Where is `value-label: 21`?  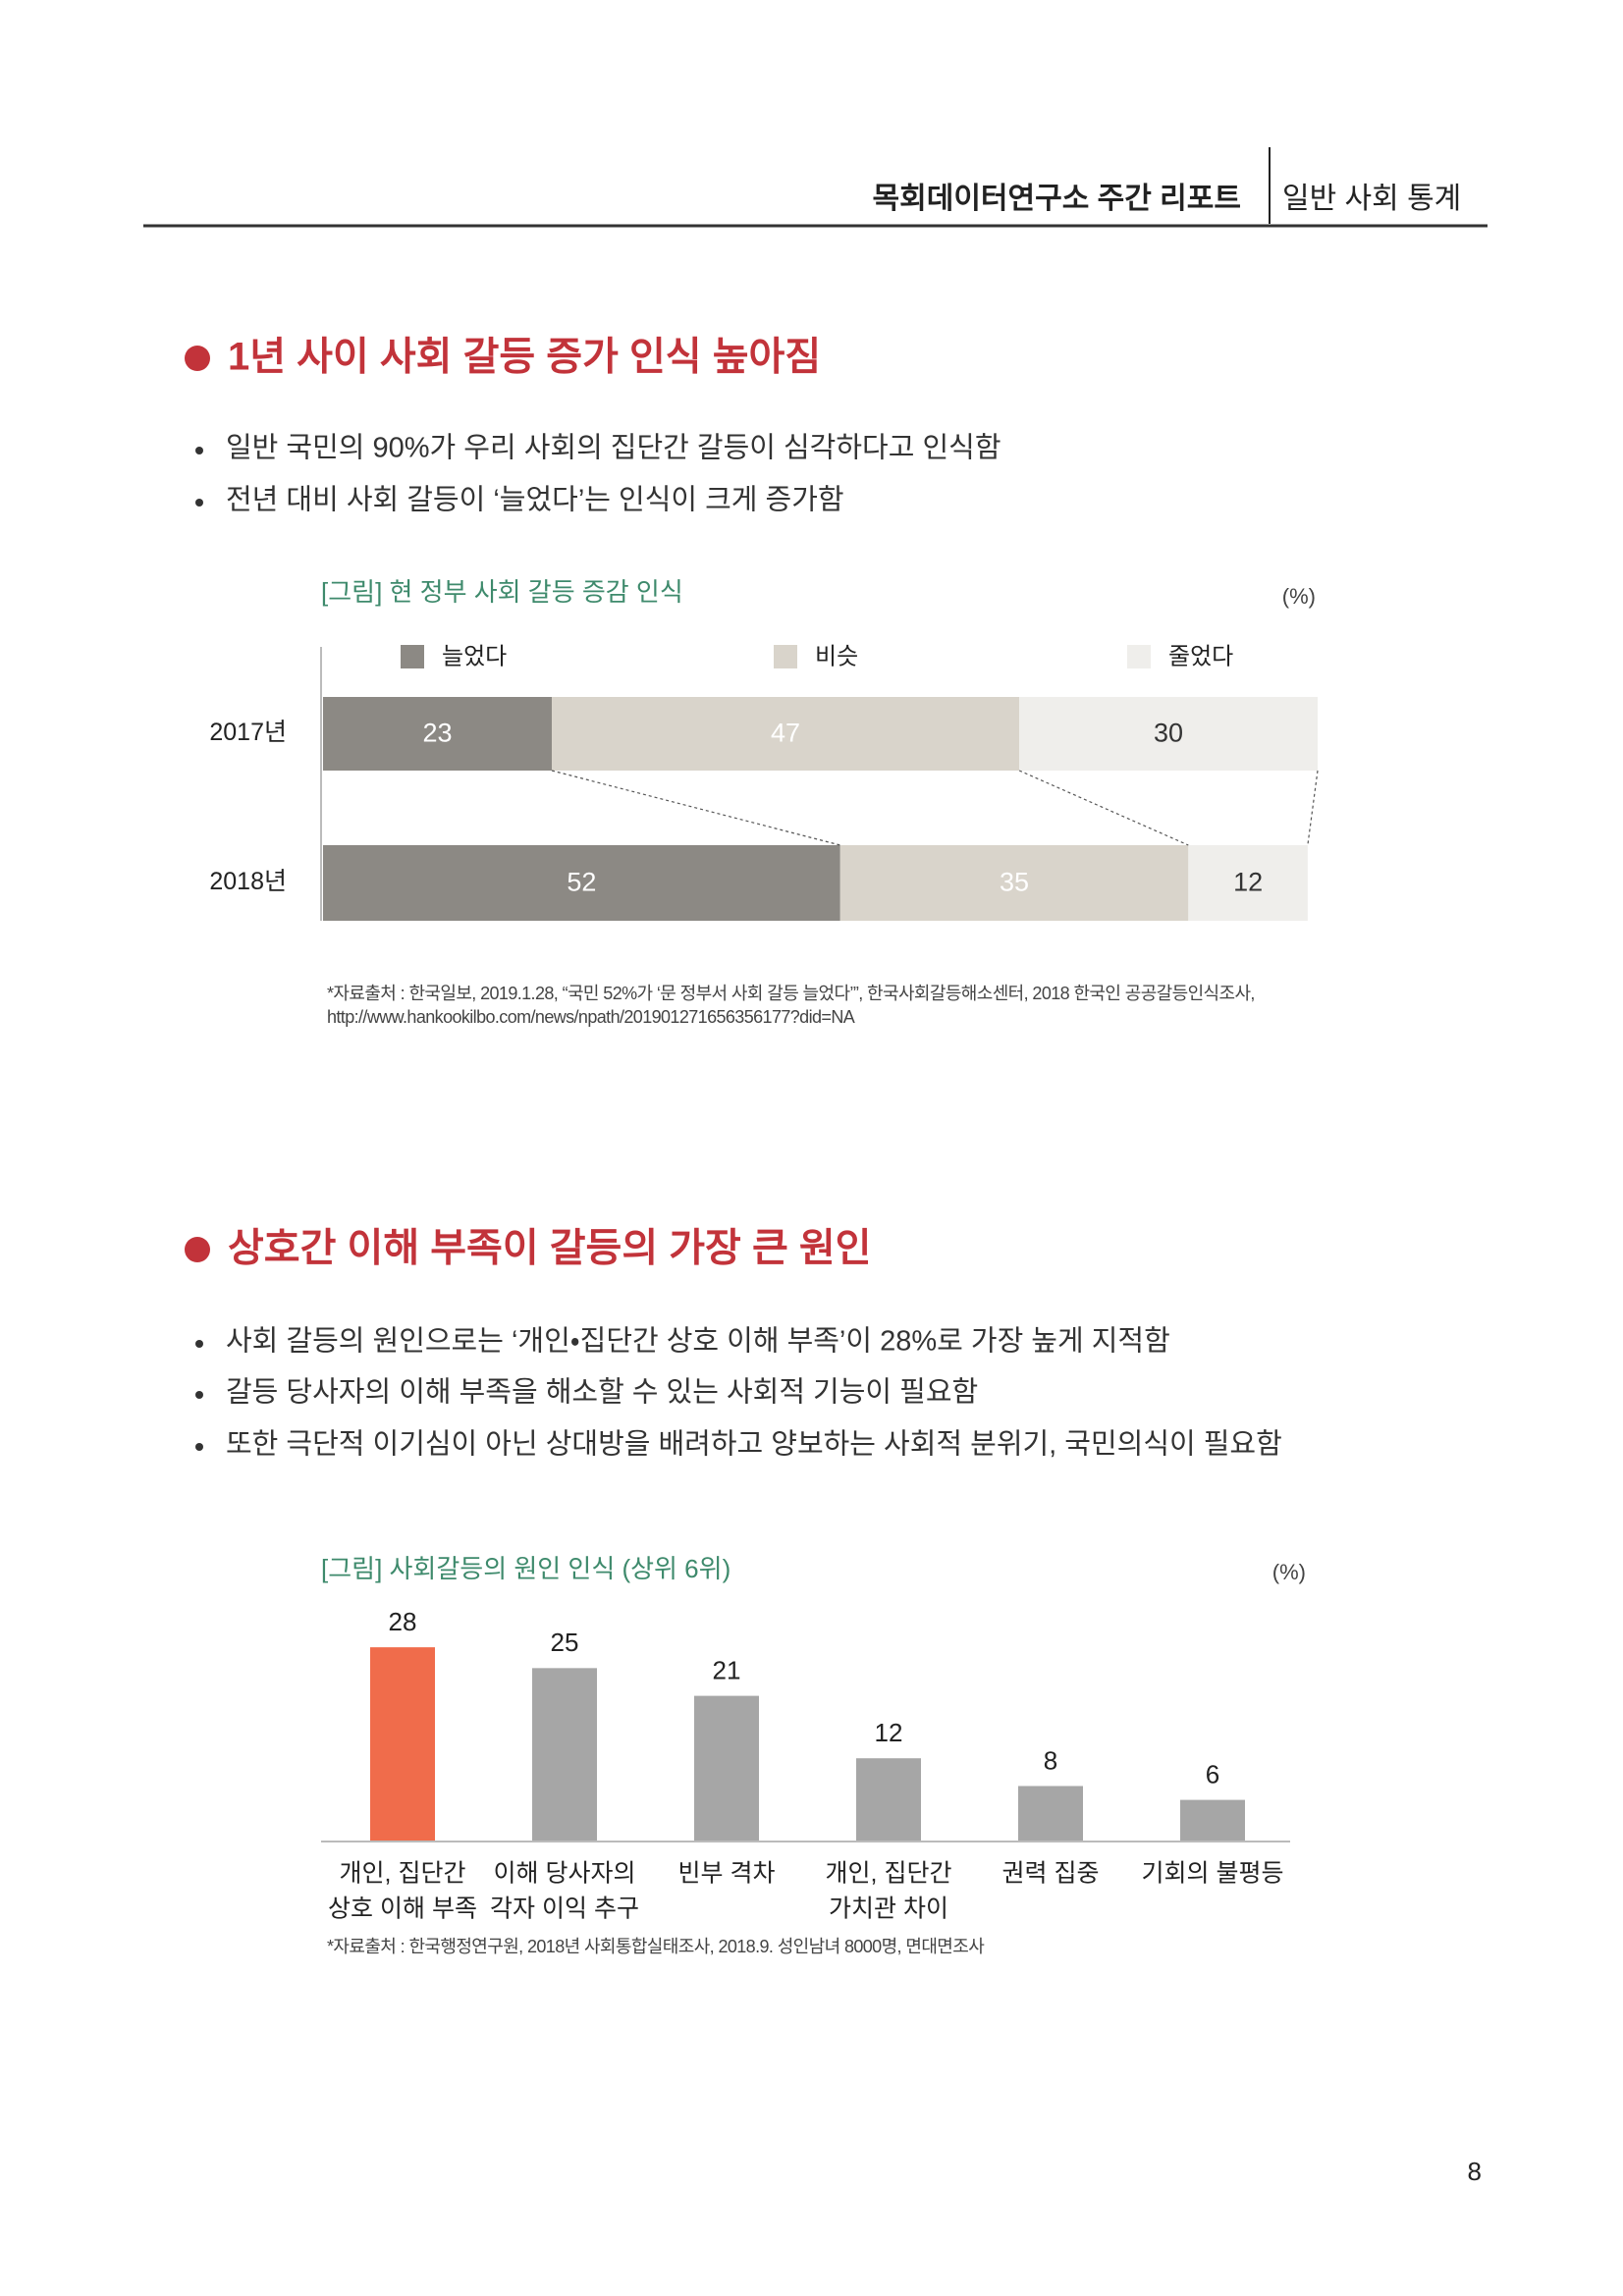 value-label: 21 is located at coordinates (727, 1669).